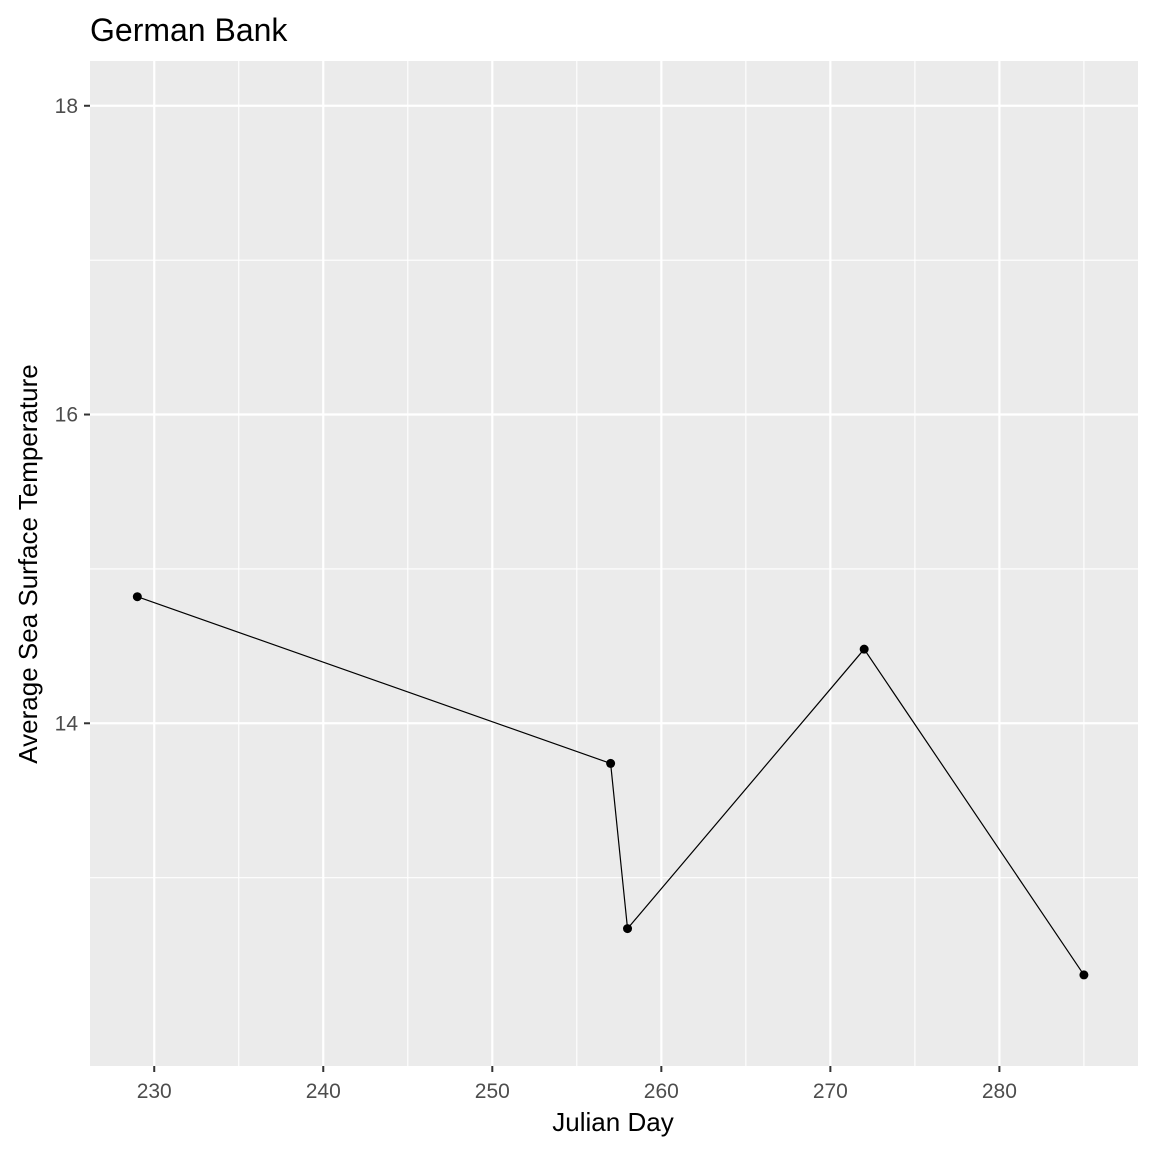 The image size is (1152, 1152). I want to click on x-tick-label: 230, so click(154, 1091).